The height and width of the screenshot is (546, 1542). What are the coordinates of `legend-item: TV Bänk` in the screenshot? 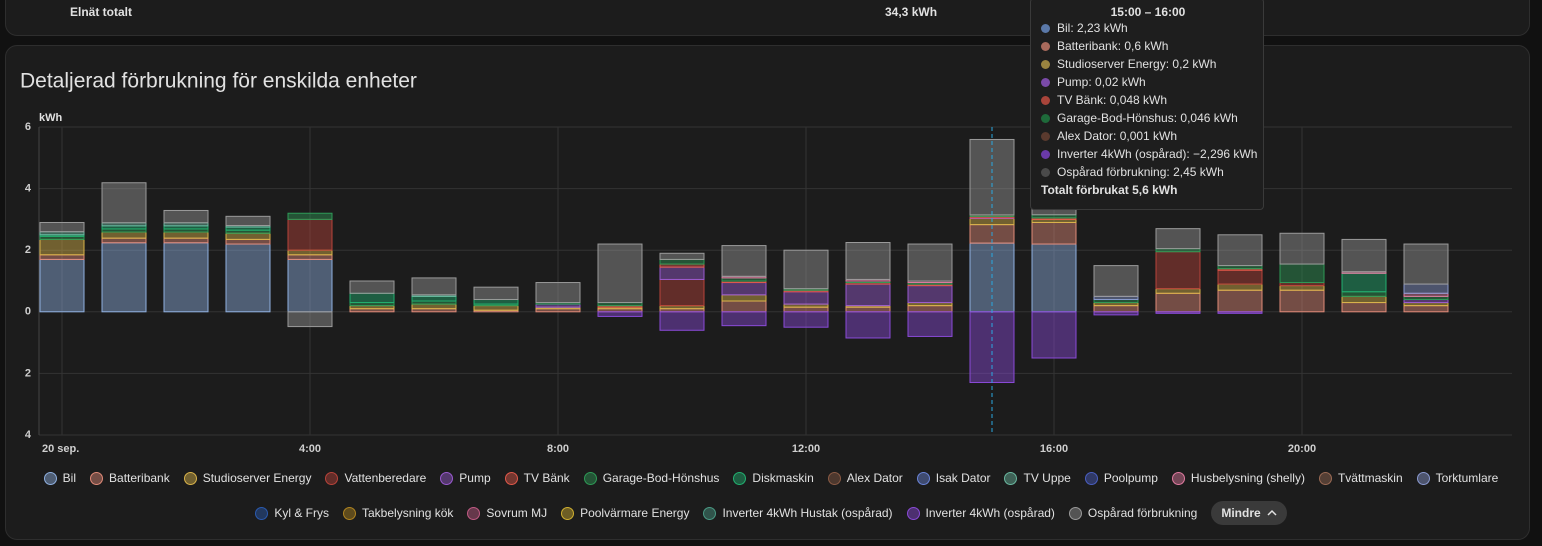 It's located at (537, 478).